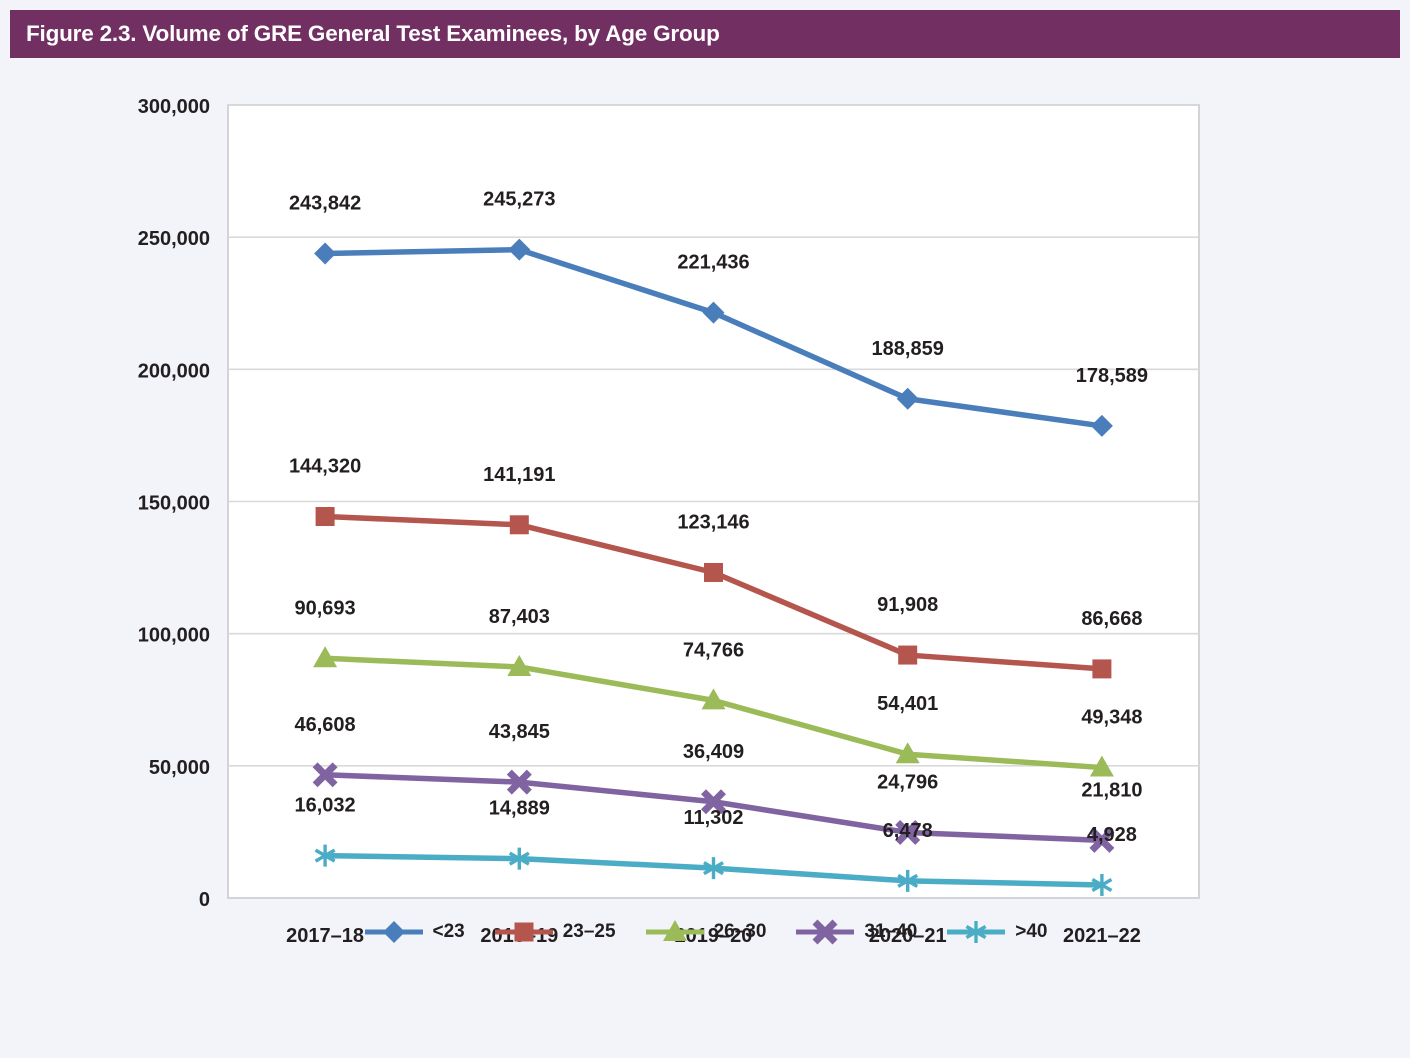  Describe the element at coordinates (1111, 790) in the screenshot. I see `data-label: 21,810` at that location.